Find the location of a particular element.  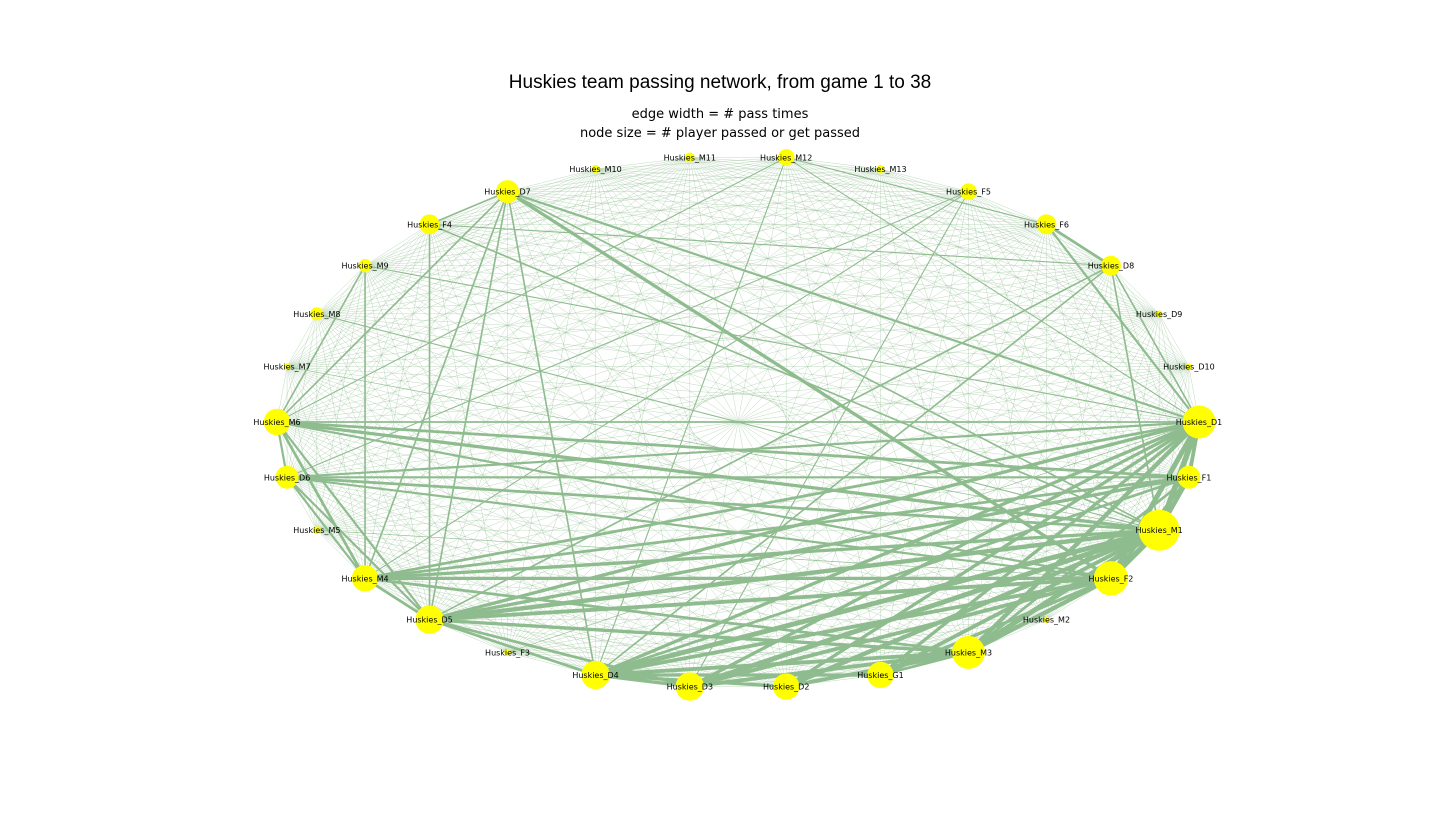

edge-Huskies_M1-Huskies_M6 is located at coordinates (718, 476).